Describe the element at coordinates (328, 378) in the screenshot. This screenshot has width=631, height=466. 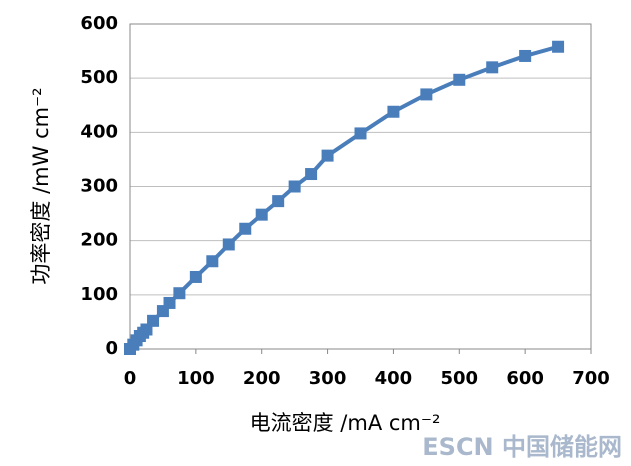
I see `x-tick-label: 300` at that location.